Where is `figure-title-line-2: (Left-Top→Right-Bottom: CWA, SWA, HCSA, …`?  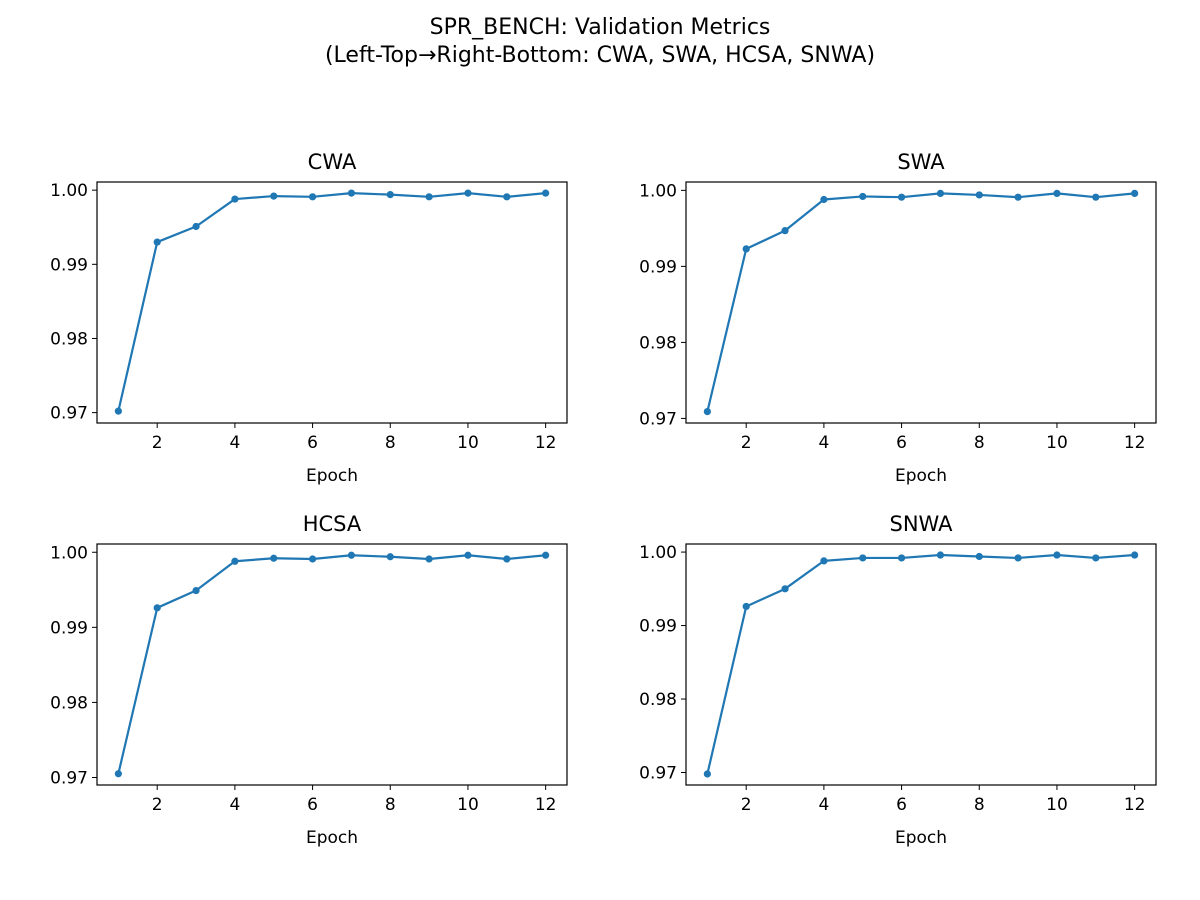
figure-title-line-2: (Left-Top→Right-Bottom: CWA, SWA, HCSA, … is located at coordinates (600, 55).